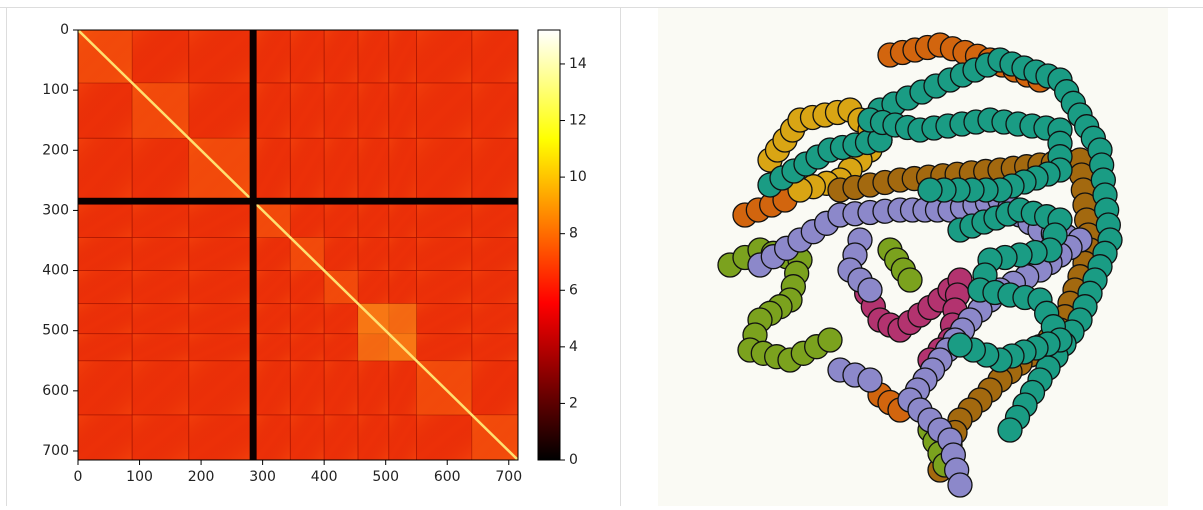 The image size is (1203, 510). Describe the element at coordinates (298, 201) in the screenshot. I see `masked-row` at that location.